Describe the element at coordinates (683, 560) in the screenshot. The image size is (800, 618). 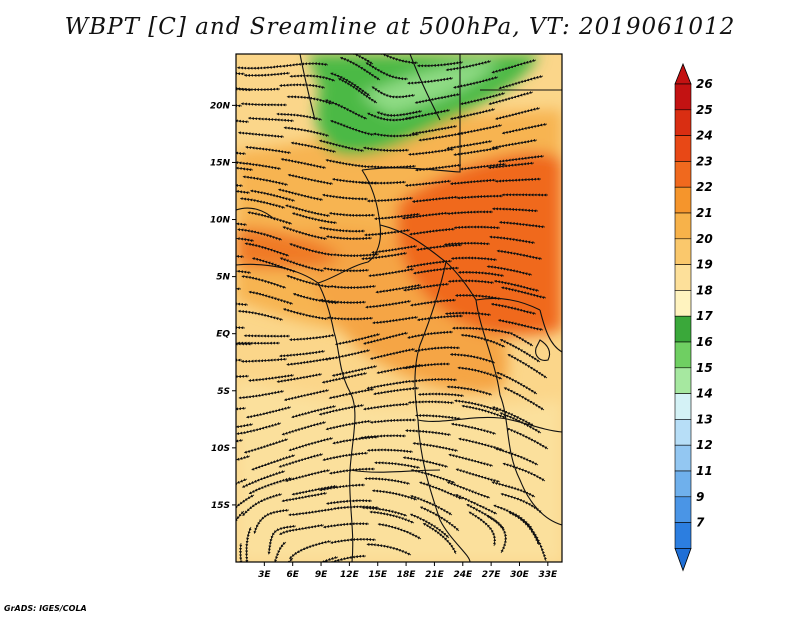
I see `colorbar-bottom-arrow` at that location.